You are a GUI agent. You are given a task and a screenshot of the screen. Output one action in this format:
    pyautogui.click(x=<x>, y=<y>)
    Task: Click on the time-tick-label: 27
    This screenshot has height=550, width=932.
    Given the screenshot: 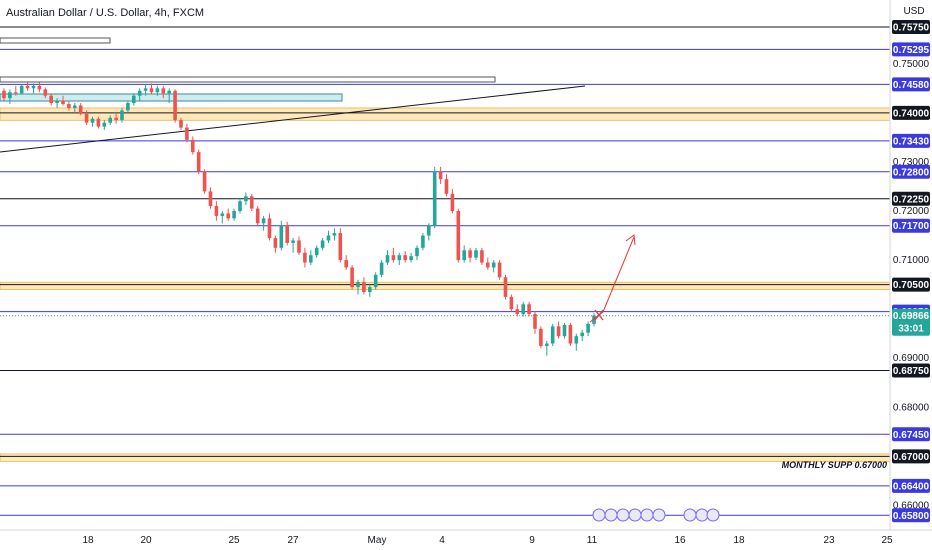 What is the action you would take?
    pyautogui.click(x=293, y=540)
    